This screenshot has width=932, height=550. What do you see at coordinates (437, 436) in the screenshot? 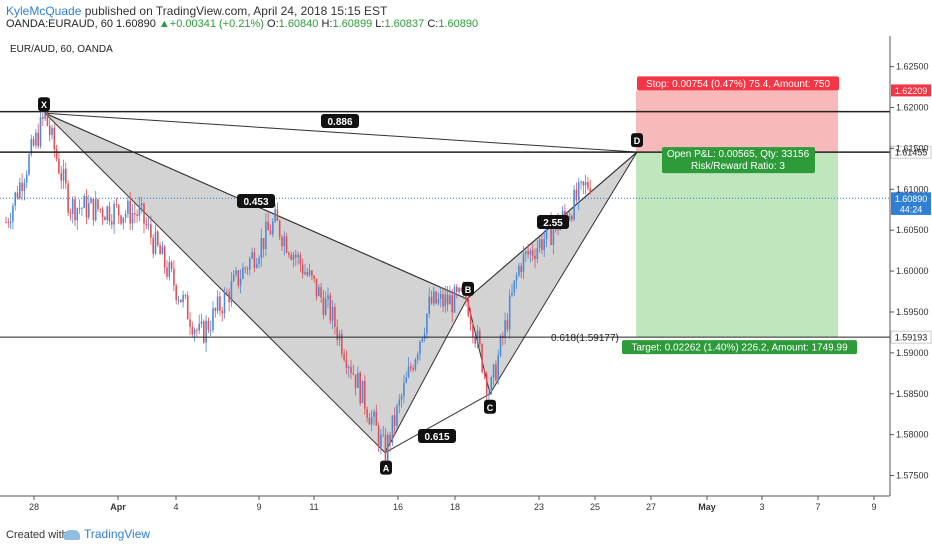
I see `ratio-ac-box` at bounding box center [437, 436].